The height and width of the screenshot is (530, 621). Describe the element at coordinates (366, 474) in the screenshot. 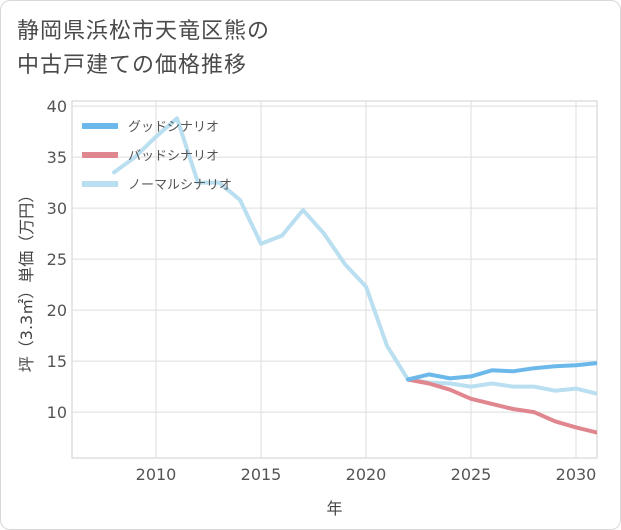

I see `x-tick-label: 2020` at that location.